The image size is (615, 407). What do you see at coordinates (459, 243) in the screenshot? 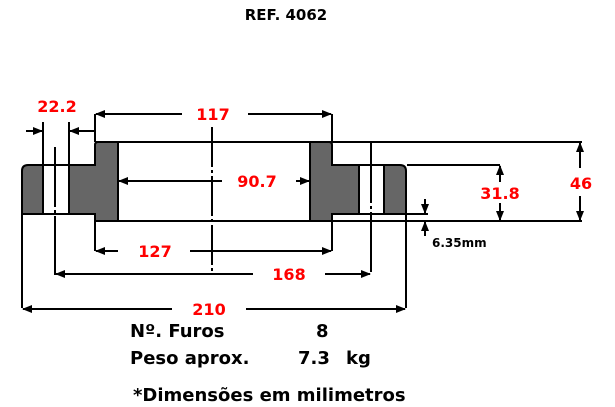
I see `svg-text: 6.35mm` at bounding box center [459, 243].